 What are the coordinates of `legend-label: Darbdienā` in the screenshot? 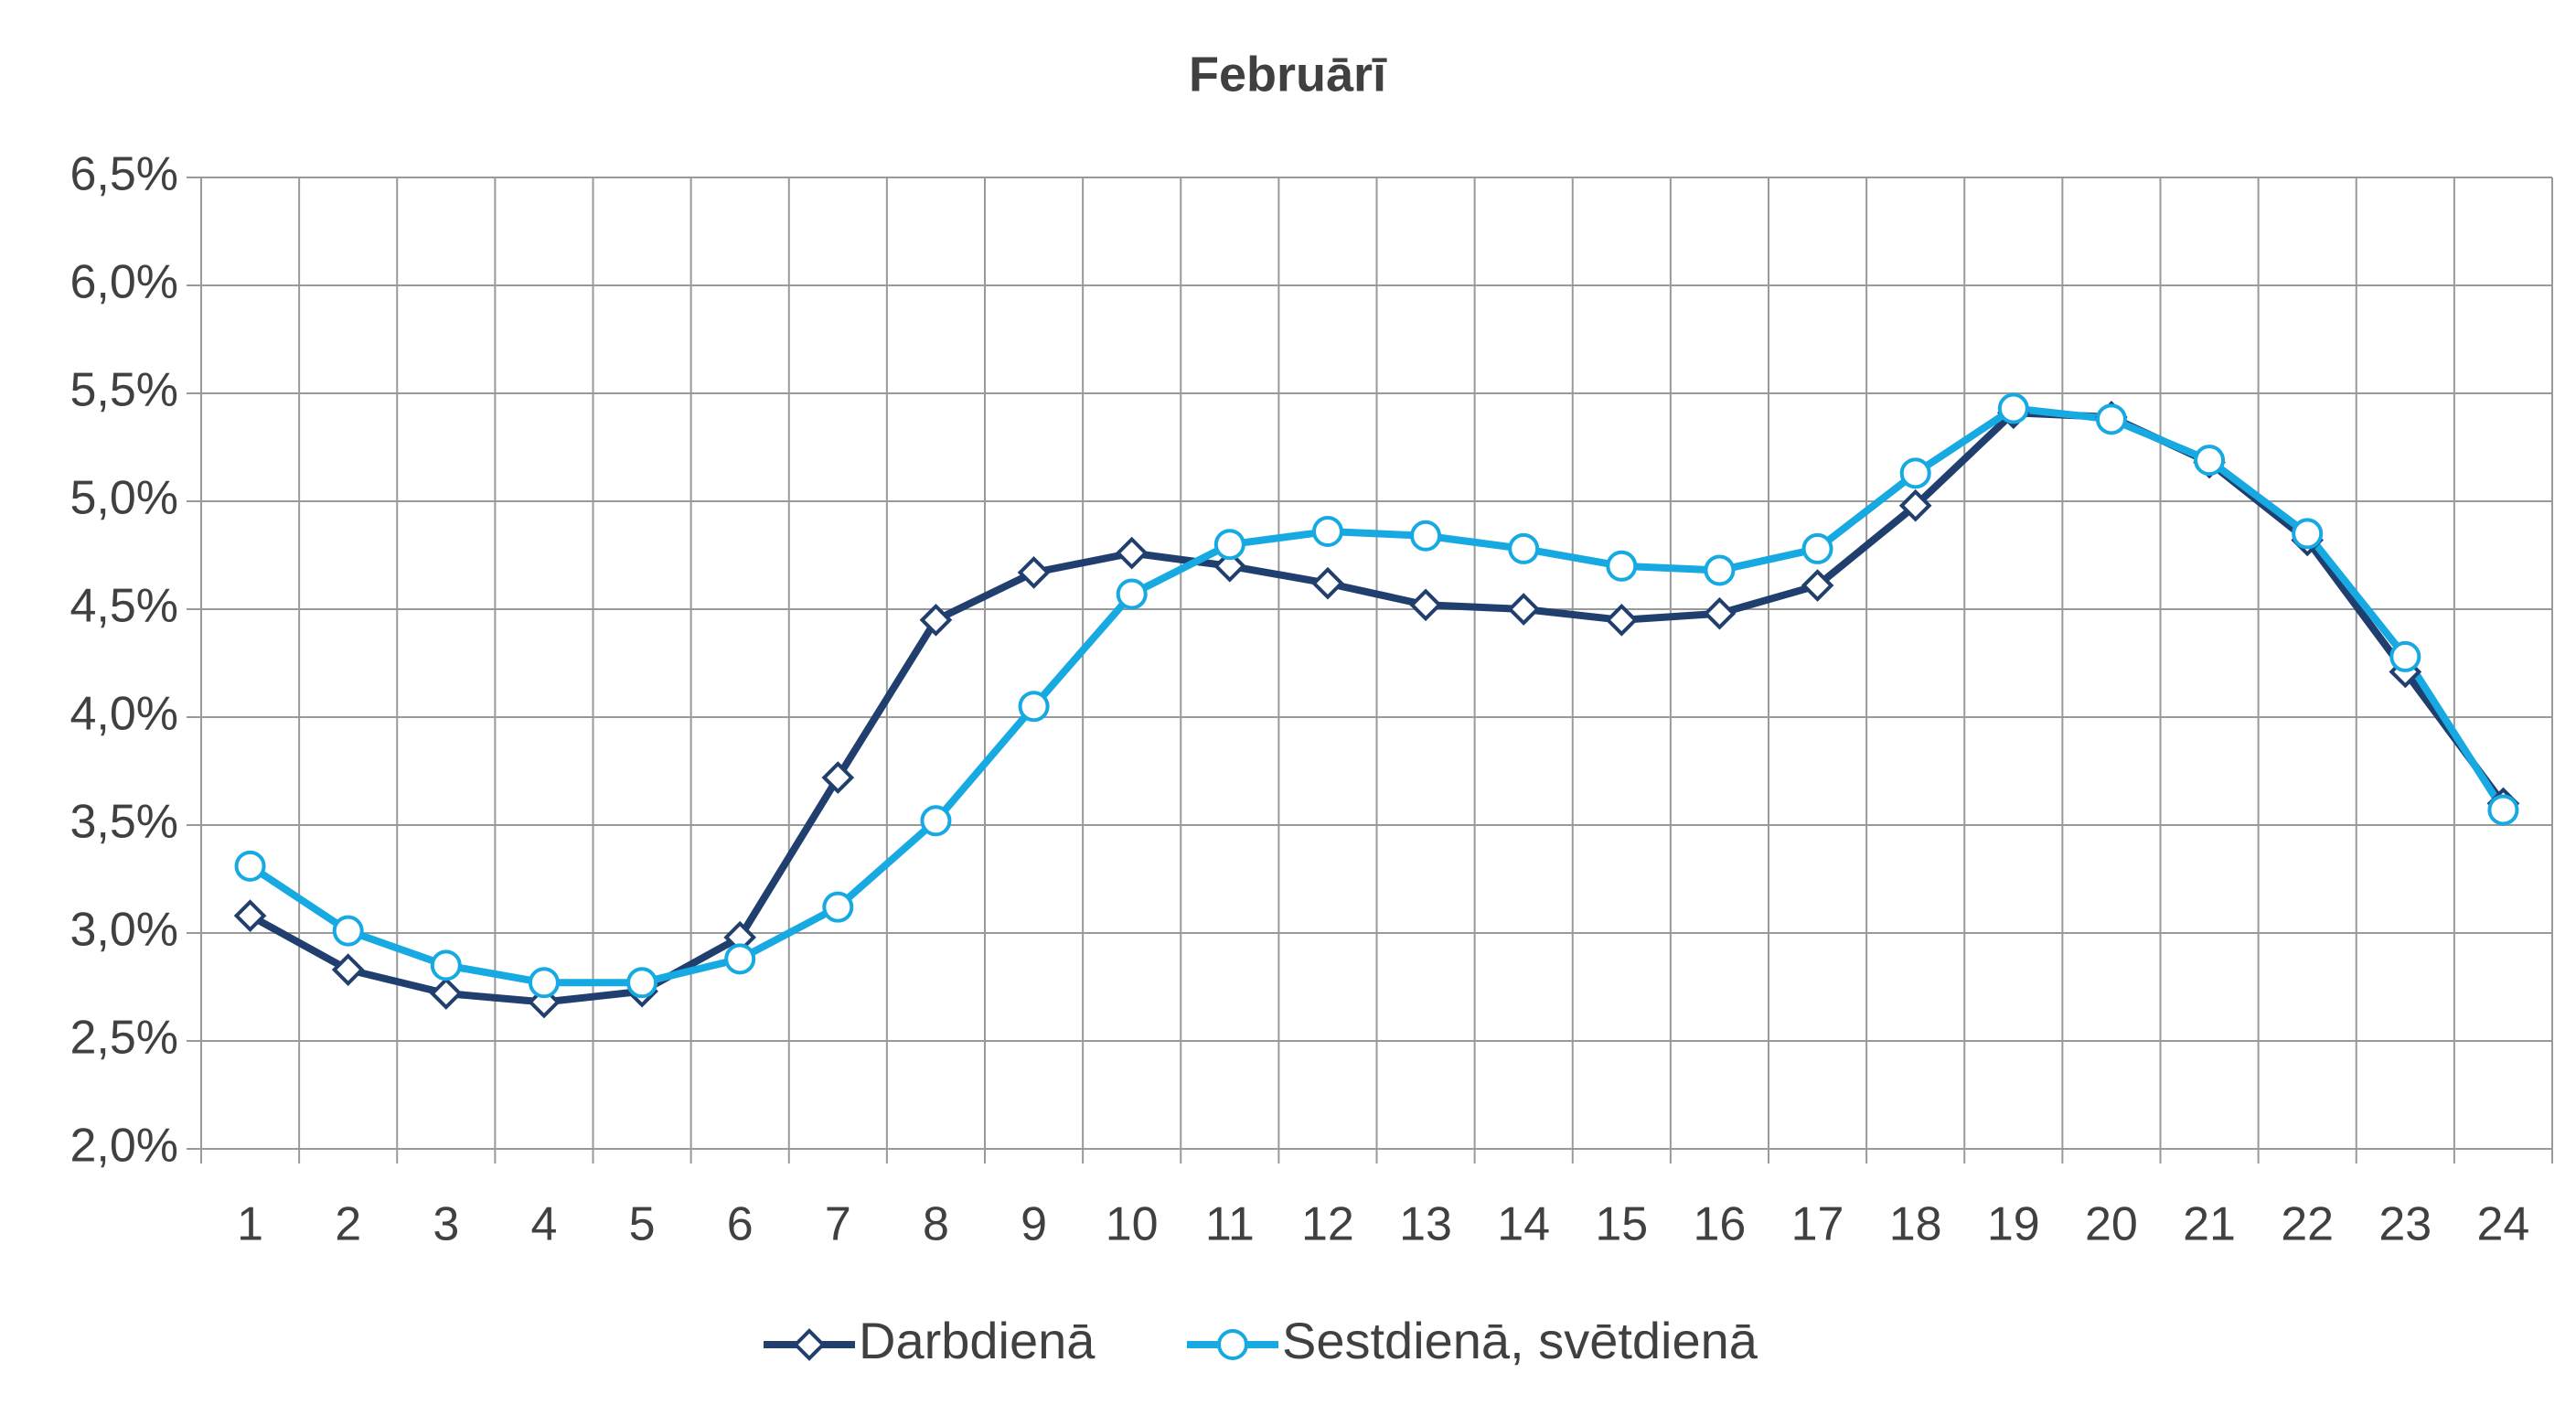 It's located at (977, 1340).